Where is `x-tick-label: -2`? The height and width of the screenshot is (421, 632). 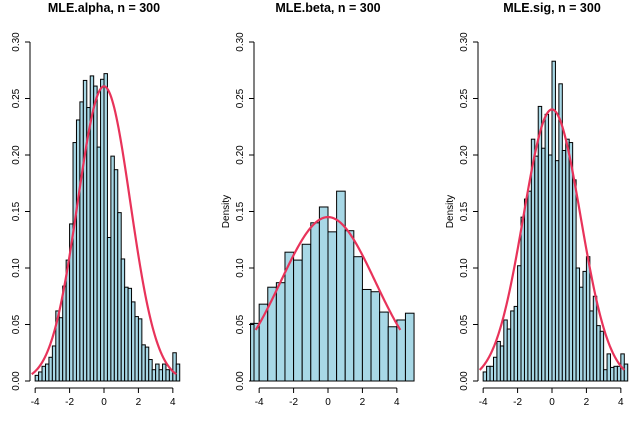 x-tick-label: -2 is located at coordinates (69, 402).